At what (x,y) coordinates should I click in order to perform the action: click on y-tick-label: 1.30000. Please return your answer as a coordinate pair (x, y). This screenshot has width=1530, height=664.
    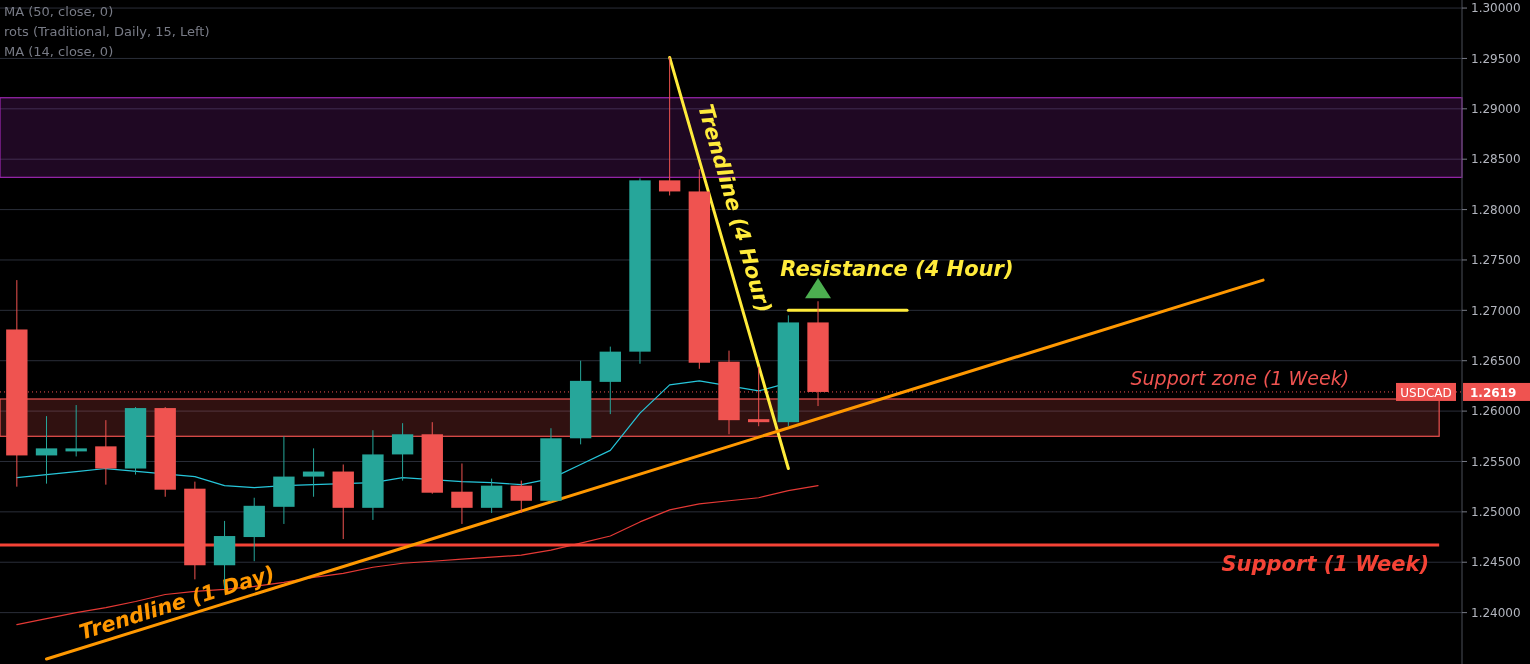
    Looking at the image, I should click on (1496, 8).